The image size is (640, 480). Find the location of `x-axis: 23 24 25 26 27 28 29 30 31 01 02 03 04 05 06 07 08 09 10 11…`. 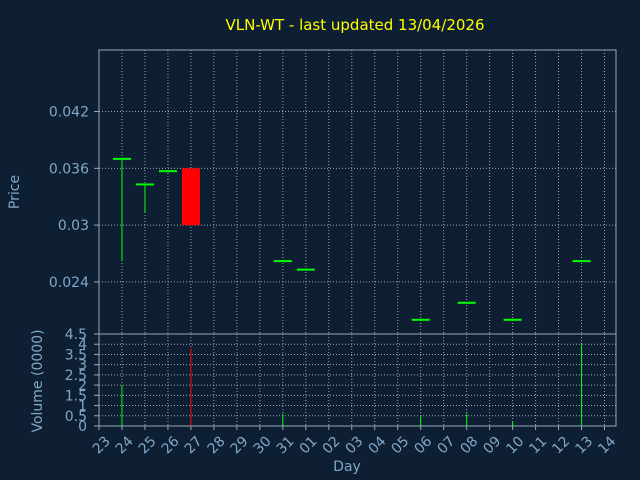

x-axis: 23 24 25 26 27 28 29 30 31 01 02 03 04 05 06 07 08 09 10 11… is located at coordinates (354, 441).